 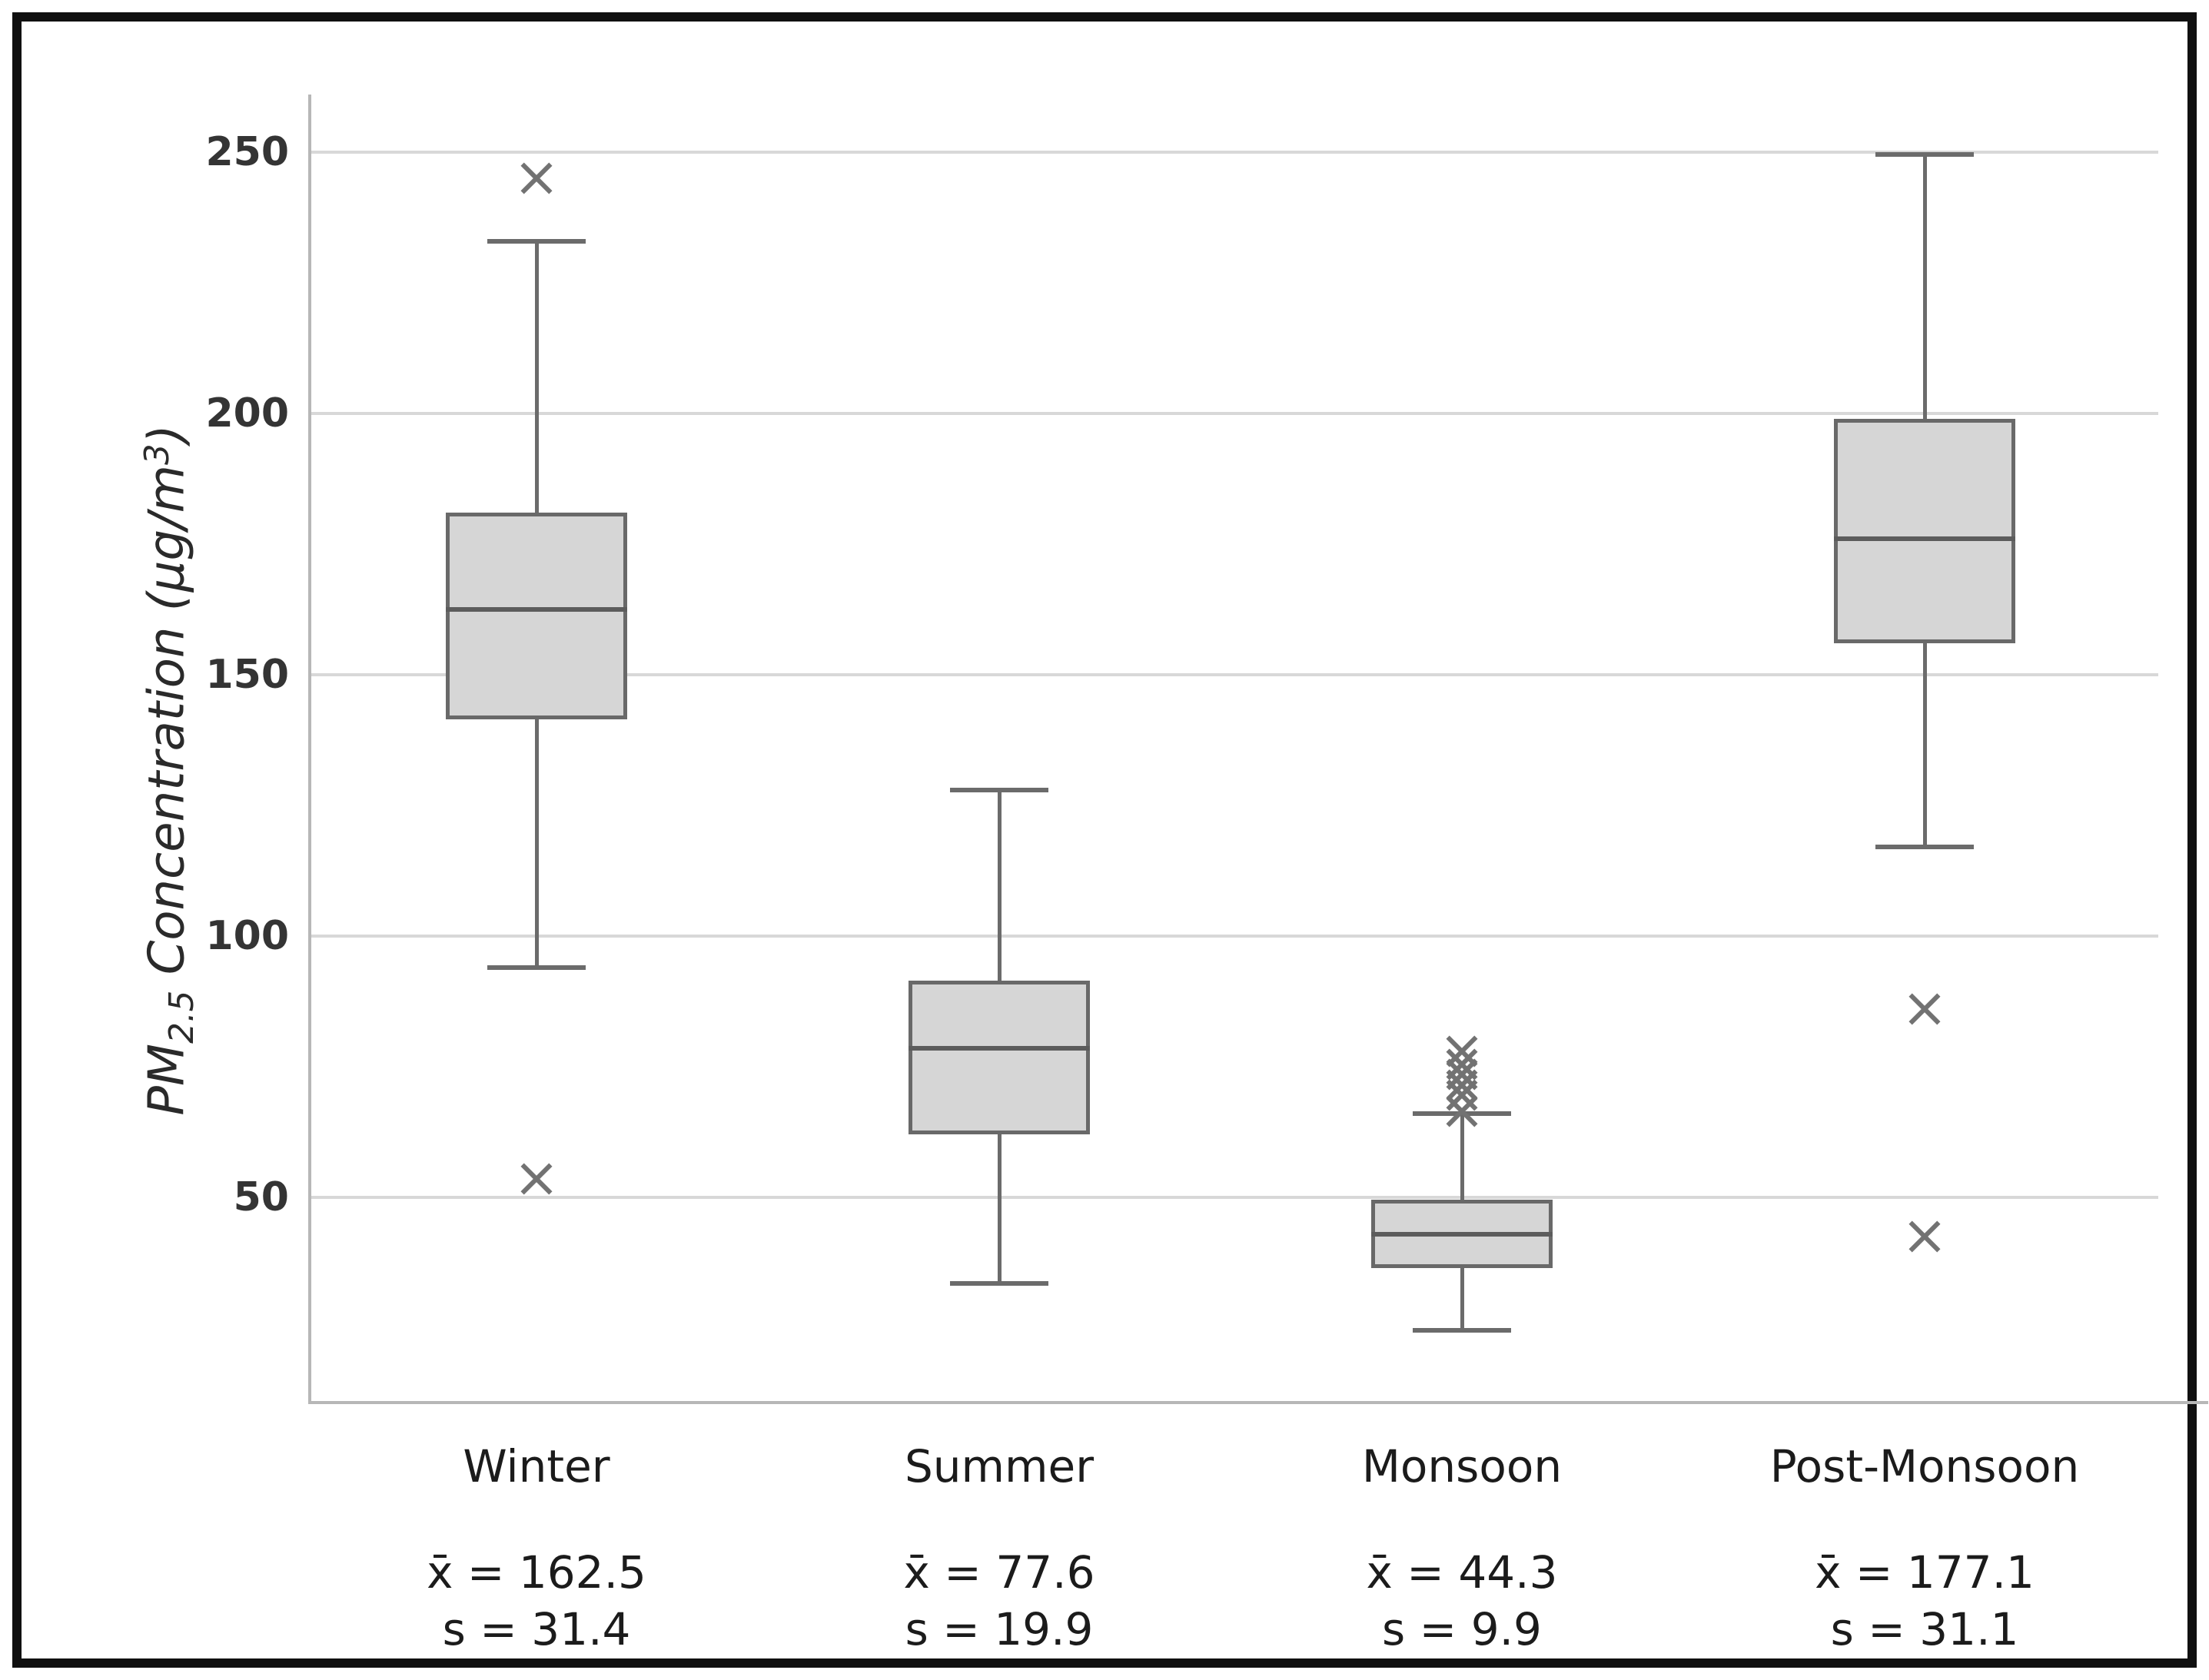 I want to click on post-monsoon-upper-whisker-cap, so click(x=1925, y=155).